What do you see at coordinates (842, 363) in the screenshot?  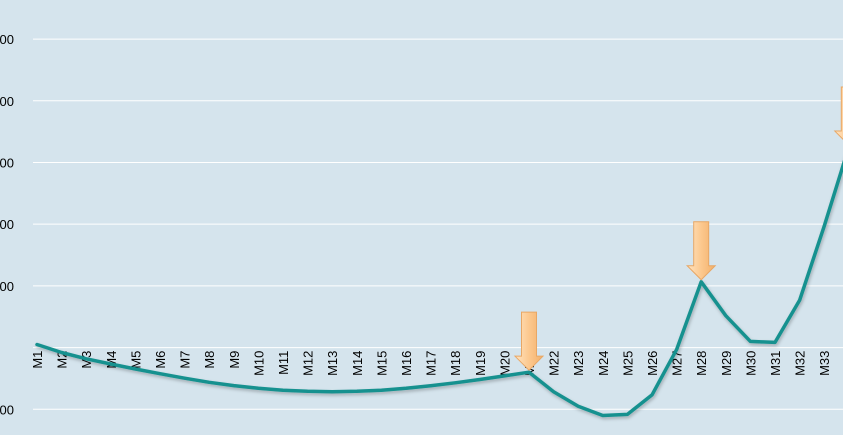 I see `x-category-label: M34` at bounding box center [842, 363].